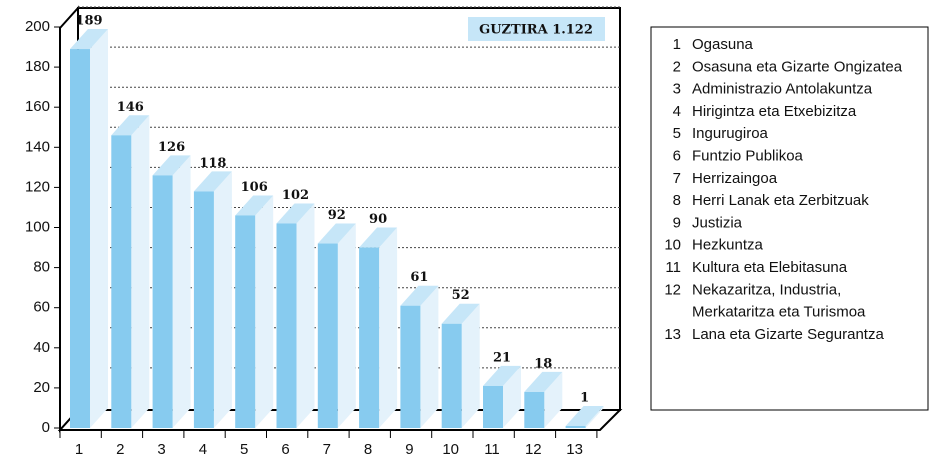  What do you see at coordinates (788, 334) in the screenshot?
I see `legend-label: Lana eta Gizarte Segurantza` at bounding box center [788, 334].